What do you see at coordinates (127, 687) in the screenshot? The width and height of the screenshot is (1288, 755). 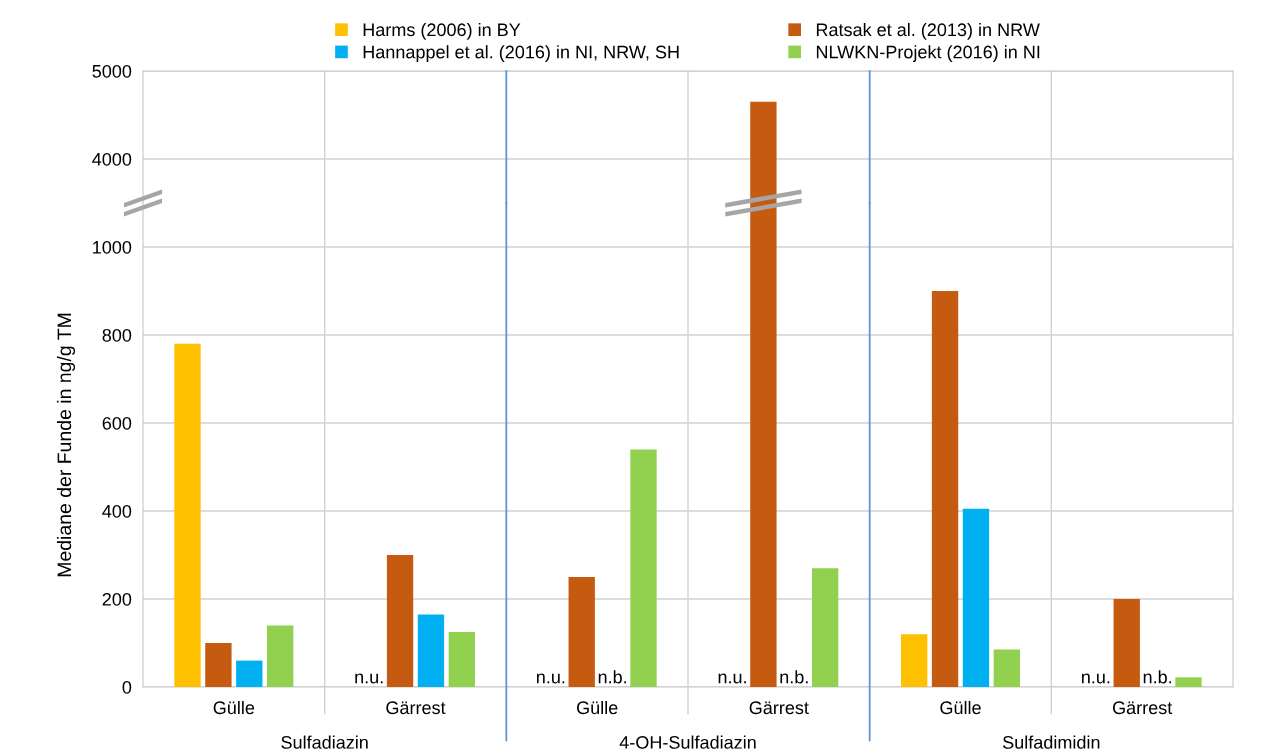 I see `y-tick-label: 0` at bounding box center [127, 687].